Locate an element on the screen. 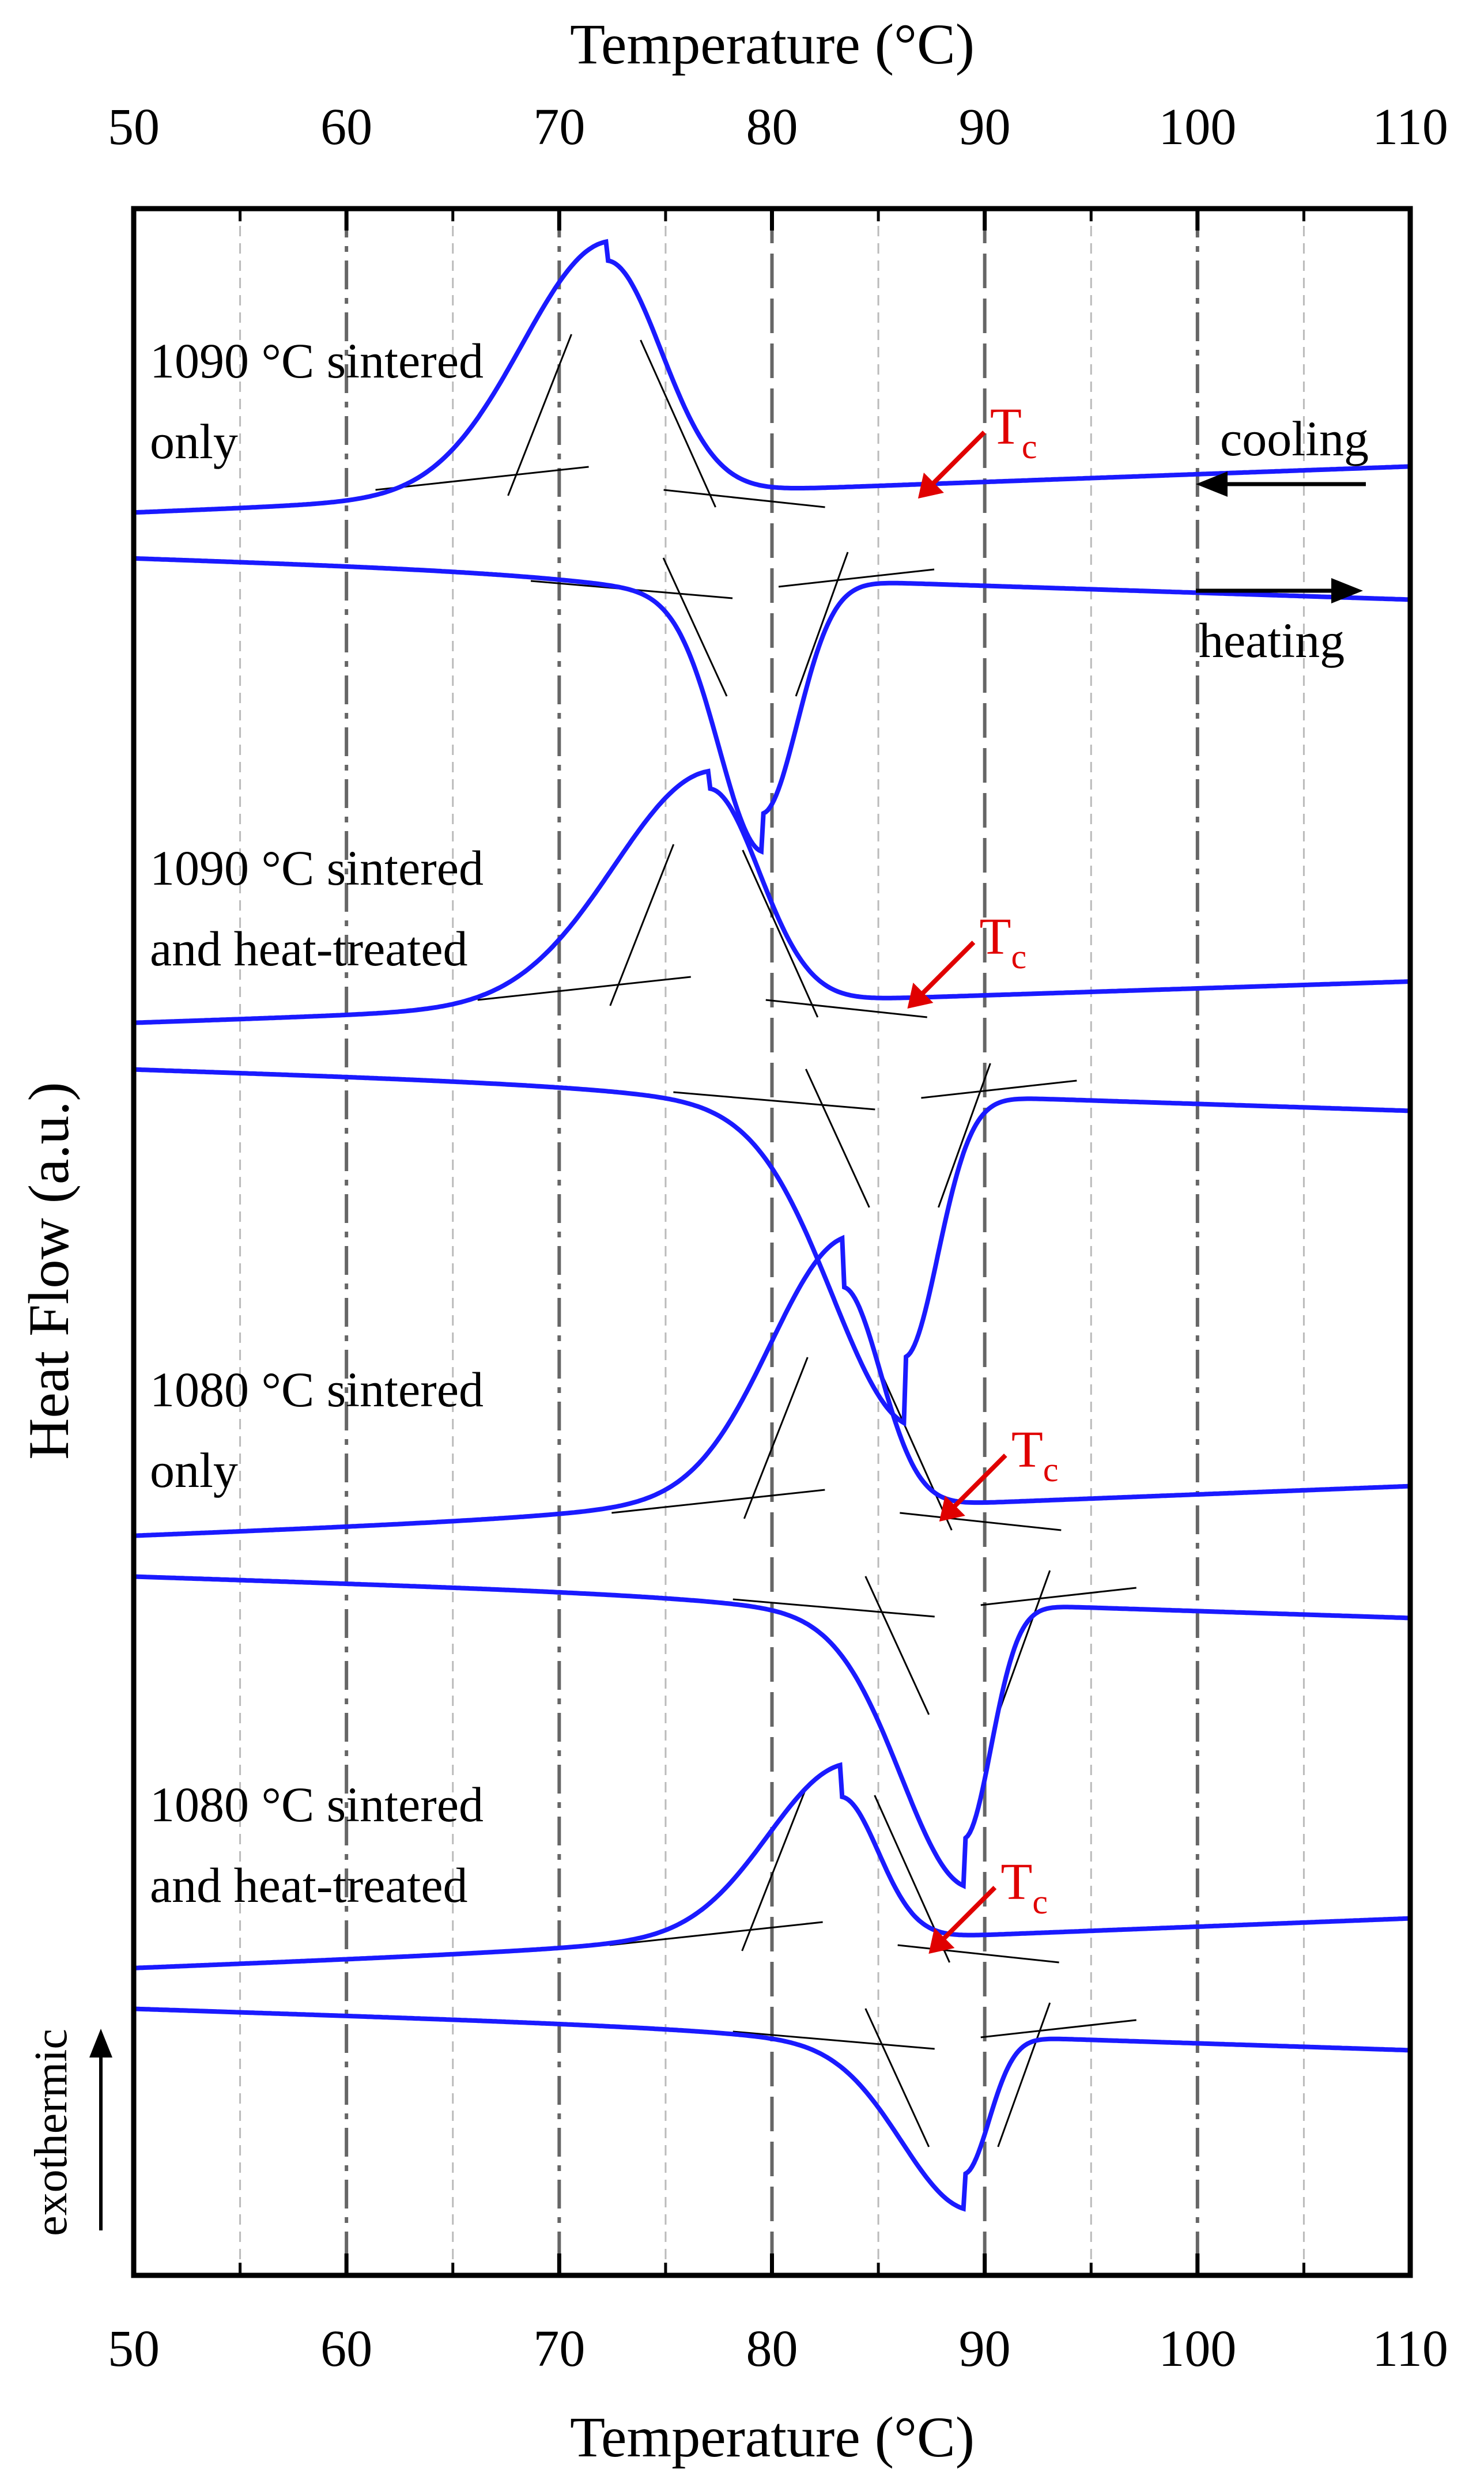 The image size is (1484, 2484). y-axis-title: Heat Flow (a.u.) is located at coordinates (49, 1270).